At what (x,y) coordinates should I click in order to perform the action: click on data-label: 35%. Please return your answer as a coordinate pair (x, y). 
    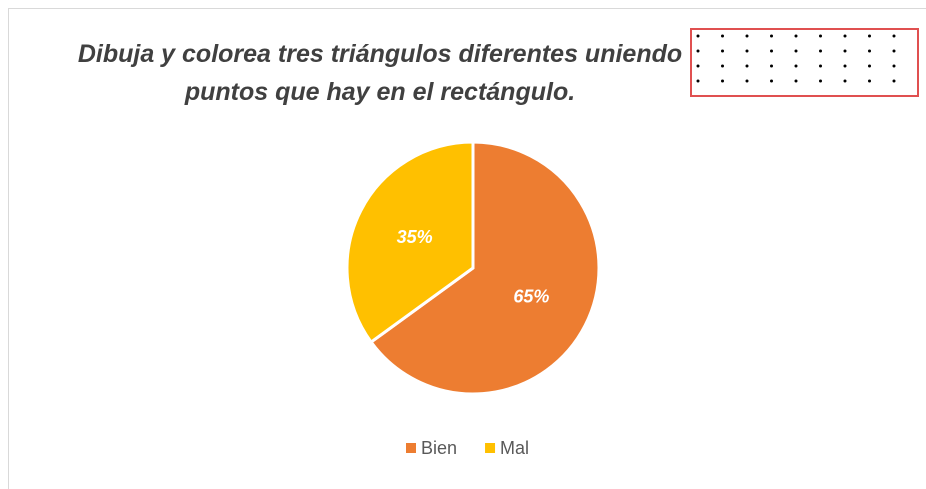
    Looking at the image, I should click on (415, 237).